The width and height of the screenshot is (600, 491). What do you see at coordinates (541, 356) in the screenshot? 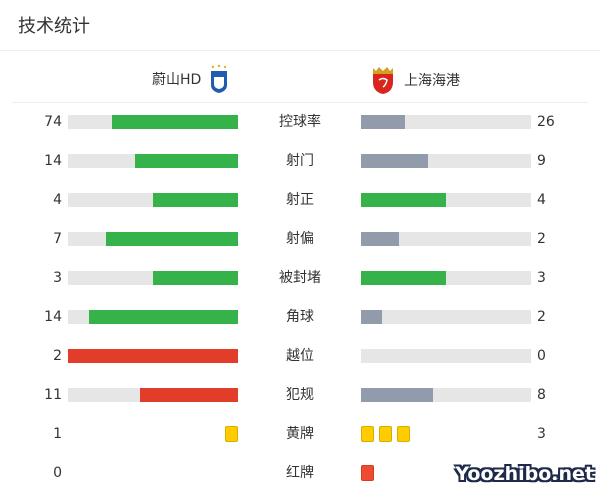
I see `away-value: 0` at bounding box center [541, 356].